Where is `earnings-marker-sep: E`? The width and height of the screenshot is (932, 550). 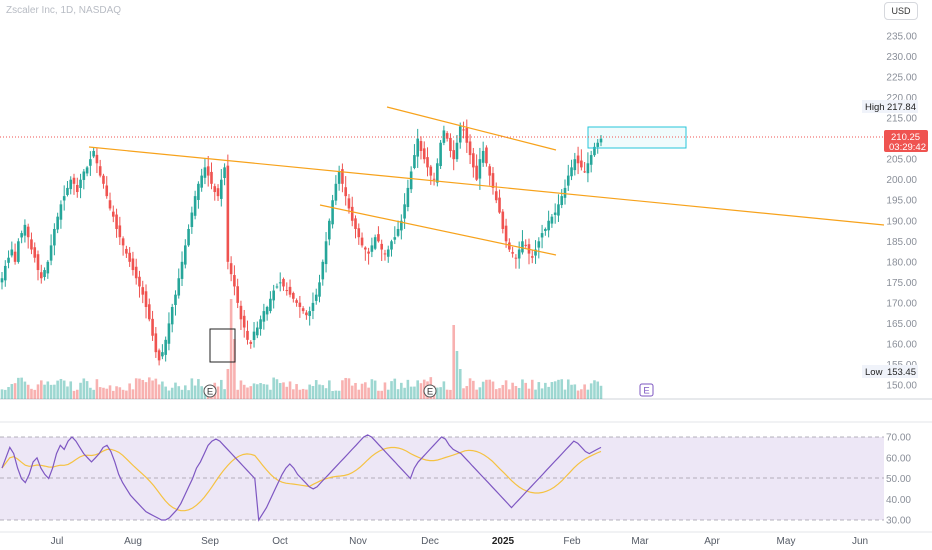
earnings-marker-sep: E is located at coordinates (210, 391).